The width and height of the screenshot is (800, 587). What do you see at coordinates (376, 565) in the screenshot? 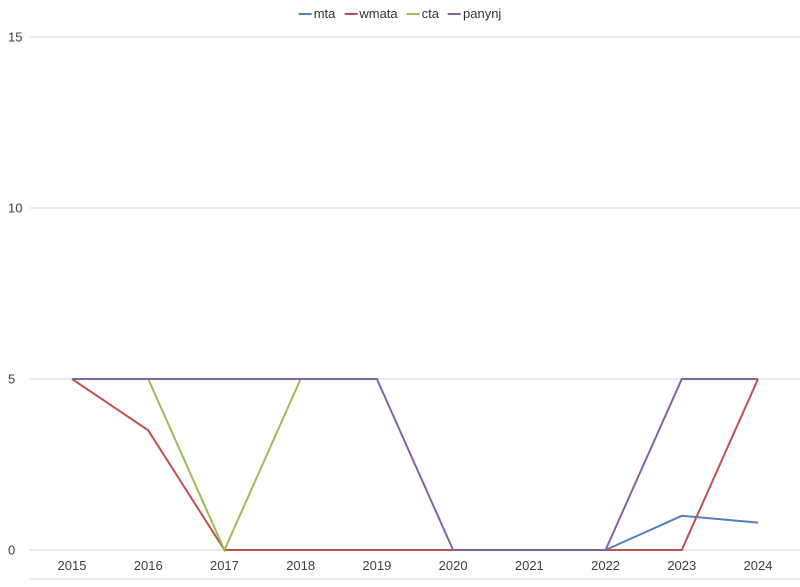
I see `x-tick-label-2019: 2019` at bounding box center [376, 565].